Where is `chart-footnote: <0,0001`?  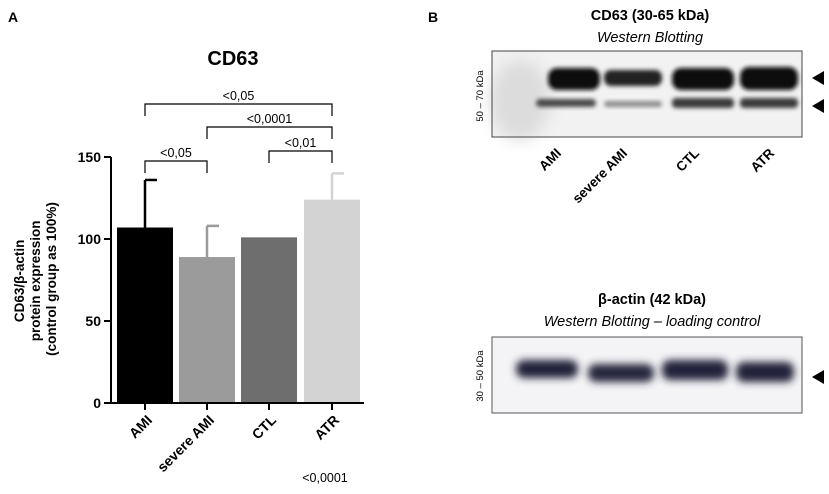 chart-footnote: <0,0001 is located at coordinates (325, 478).